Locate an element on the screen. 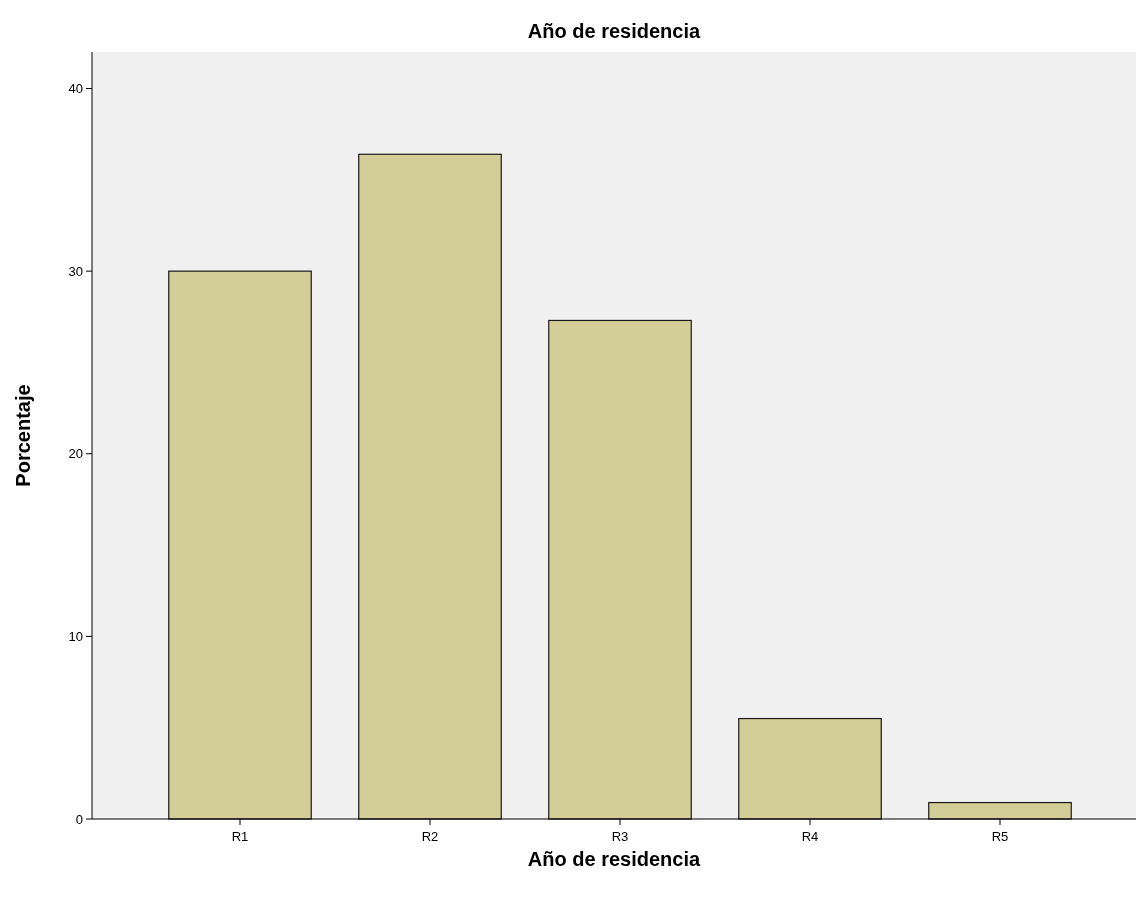 This screenshot has height=900, width=1136. x-tick-label: R1 is located at coordinates (240, 836).